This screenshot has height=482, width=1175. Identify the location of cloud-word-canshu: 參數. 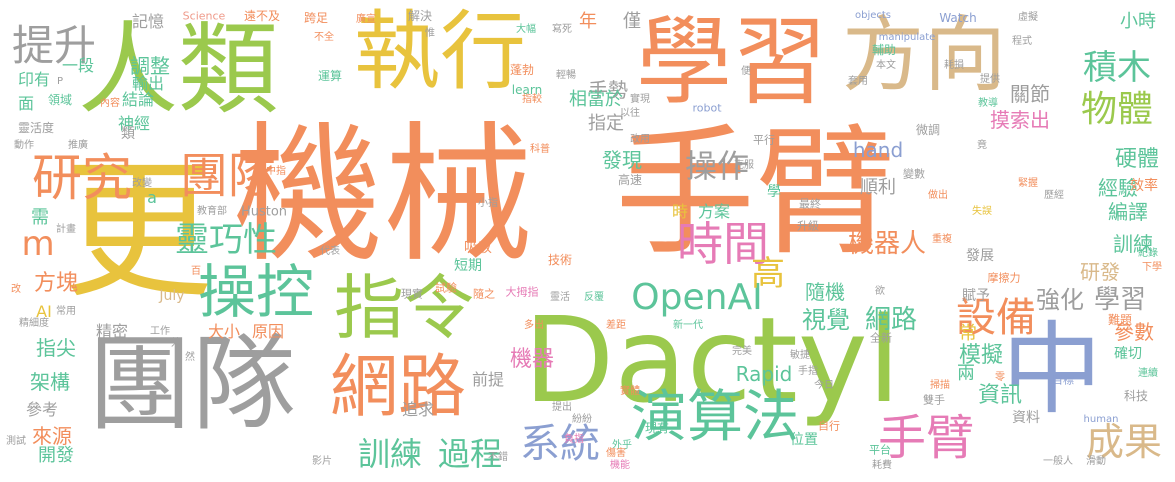
(1134, 332).